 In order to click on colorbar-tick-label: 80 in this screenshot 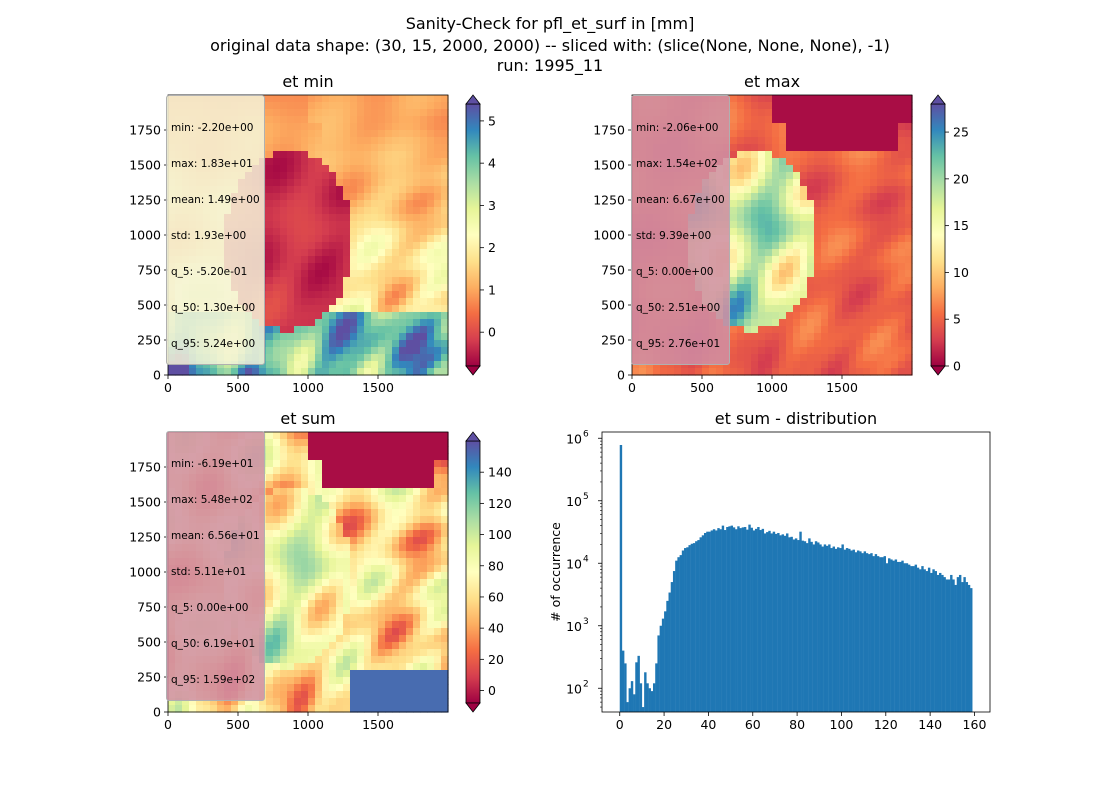, I will do `click(496, 565)`.